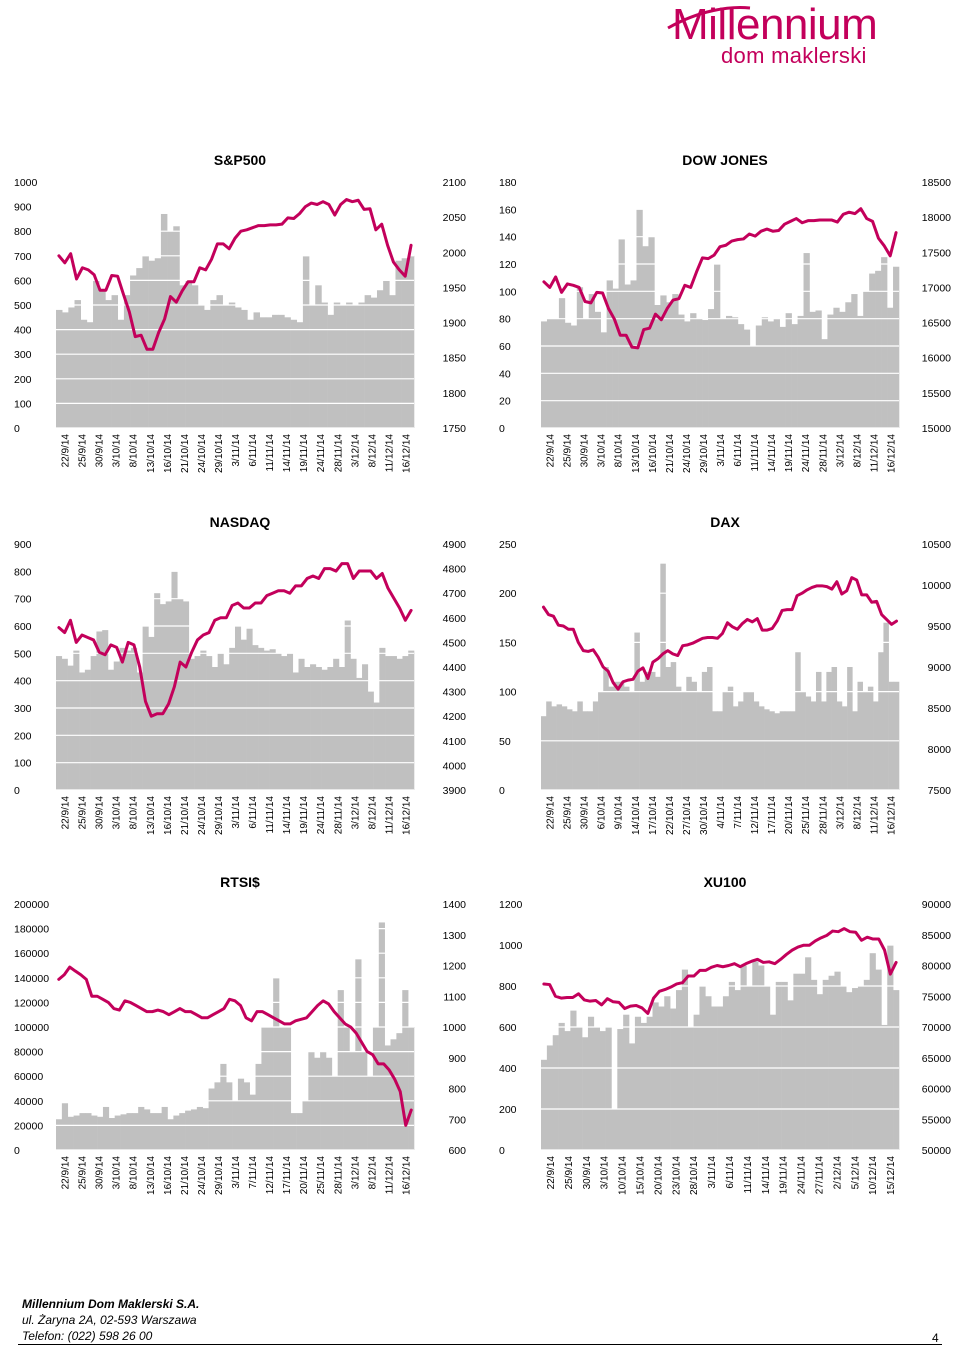 This screenshot has height=1367, width=960. What do you see at coordinates (936, 545) in the screenshot?
I see `right-tick-label: 10500` at bounding box center [936, 545].